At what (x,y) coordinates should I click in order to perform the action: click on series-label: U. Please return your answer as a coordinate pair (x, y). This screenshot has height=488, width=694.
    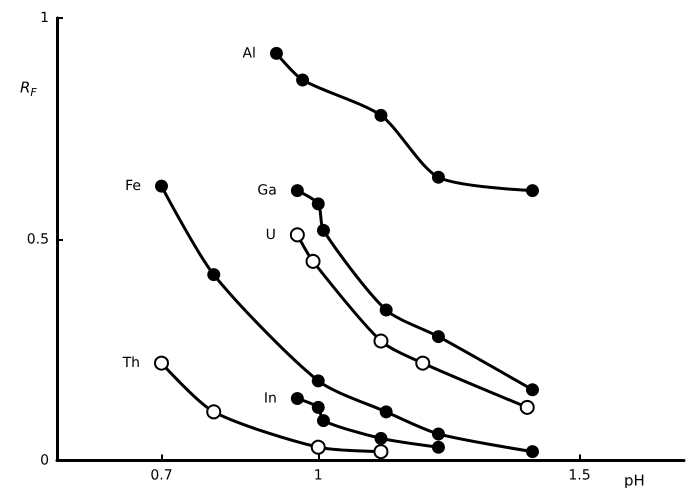
    Looking at the image, I should click on (271, 234).